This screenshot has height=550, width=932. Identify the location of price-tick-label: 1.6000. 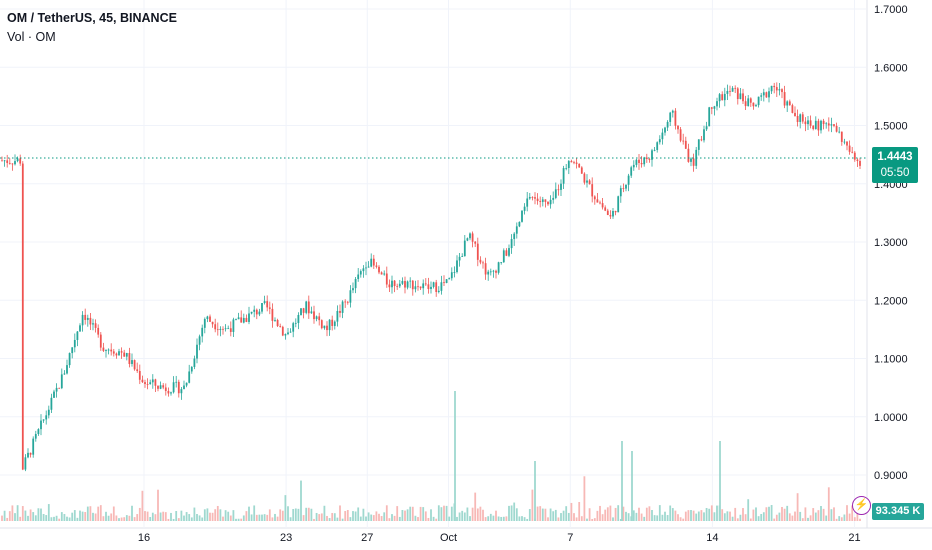
(891, 68).